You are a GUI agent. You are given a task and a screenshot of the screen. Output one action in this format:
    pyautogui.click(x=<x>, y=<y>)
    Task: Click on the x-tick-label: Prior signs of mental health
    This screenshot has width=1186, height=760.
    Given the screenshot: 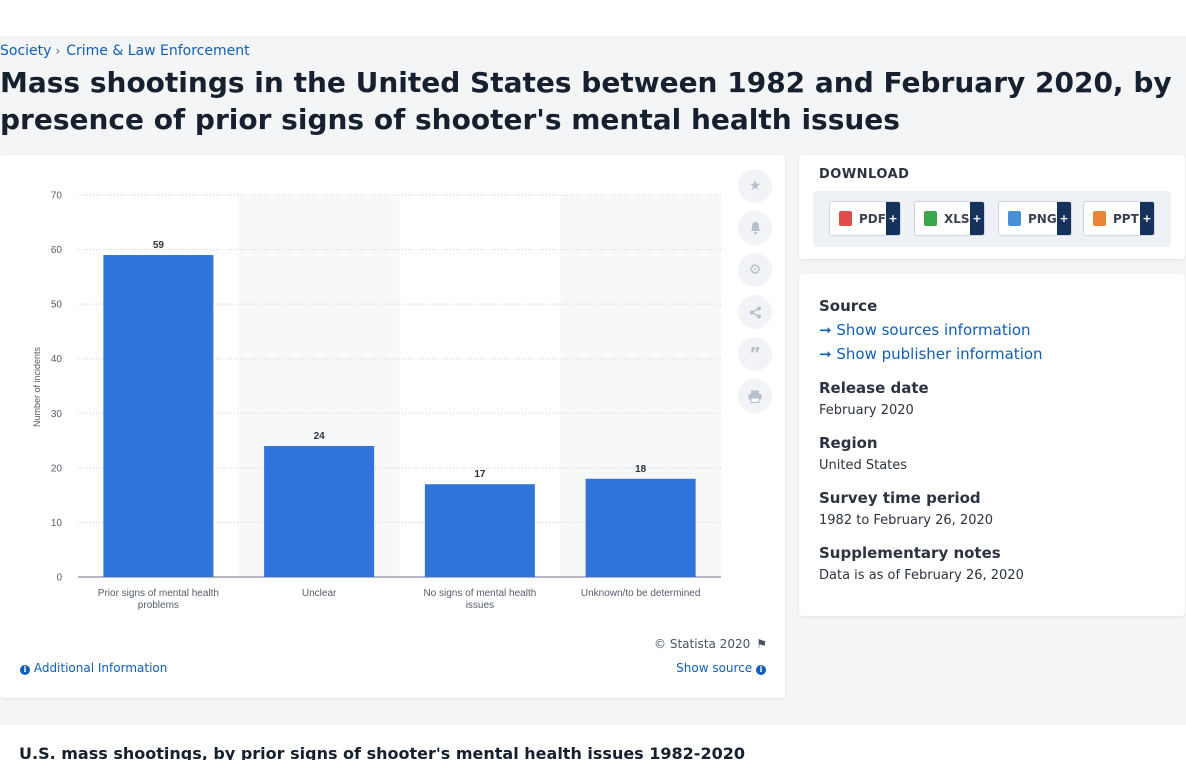 What is the action you would take?
    pyautogui.click(x=158, y=593)
    